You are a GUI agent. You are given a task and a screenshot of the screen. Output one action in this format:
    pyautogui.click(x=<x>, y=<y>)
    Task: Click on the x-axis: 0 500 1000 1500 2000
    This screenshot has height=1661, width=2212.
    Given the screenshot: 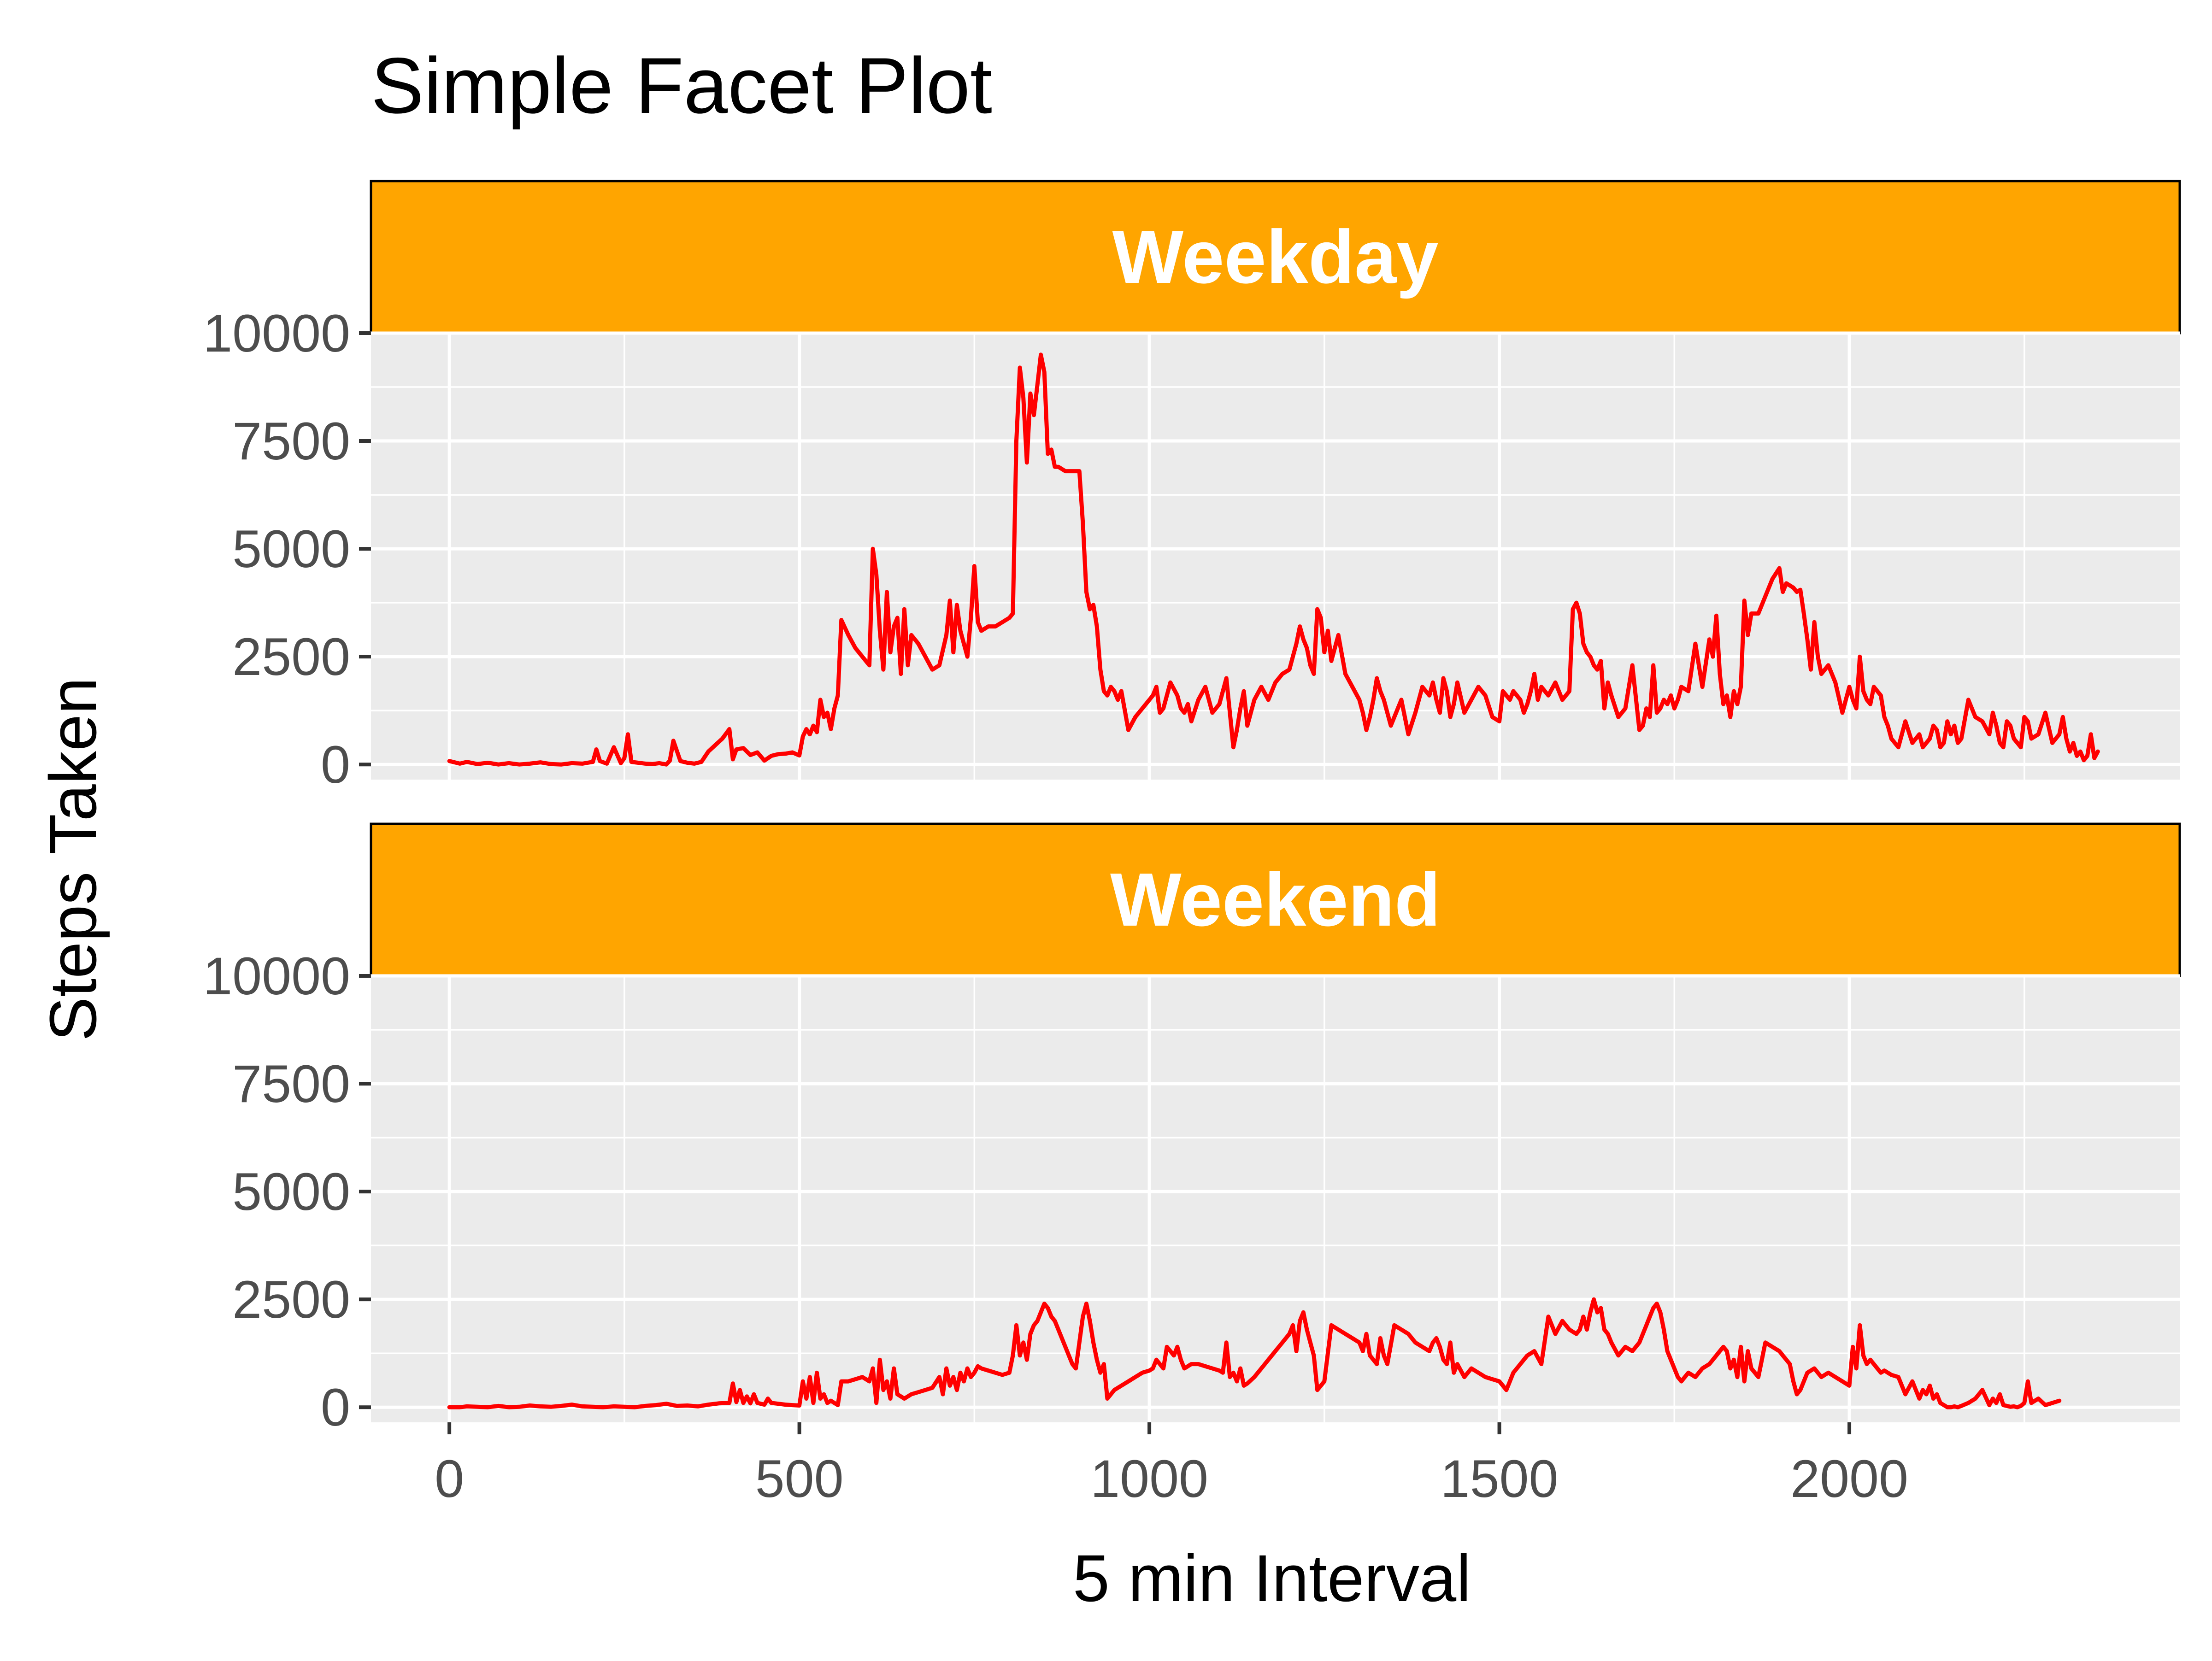 What is the action you would take?
    pyautogui.click(x=1171, y=1465)
    